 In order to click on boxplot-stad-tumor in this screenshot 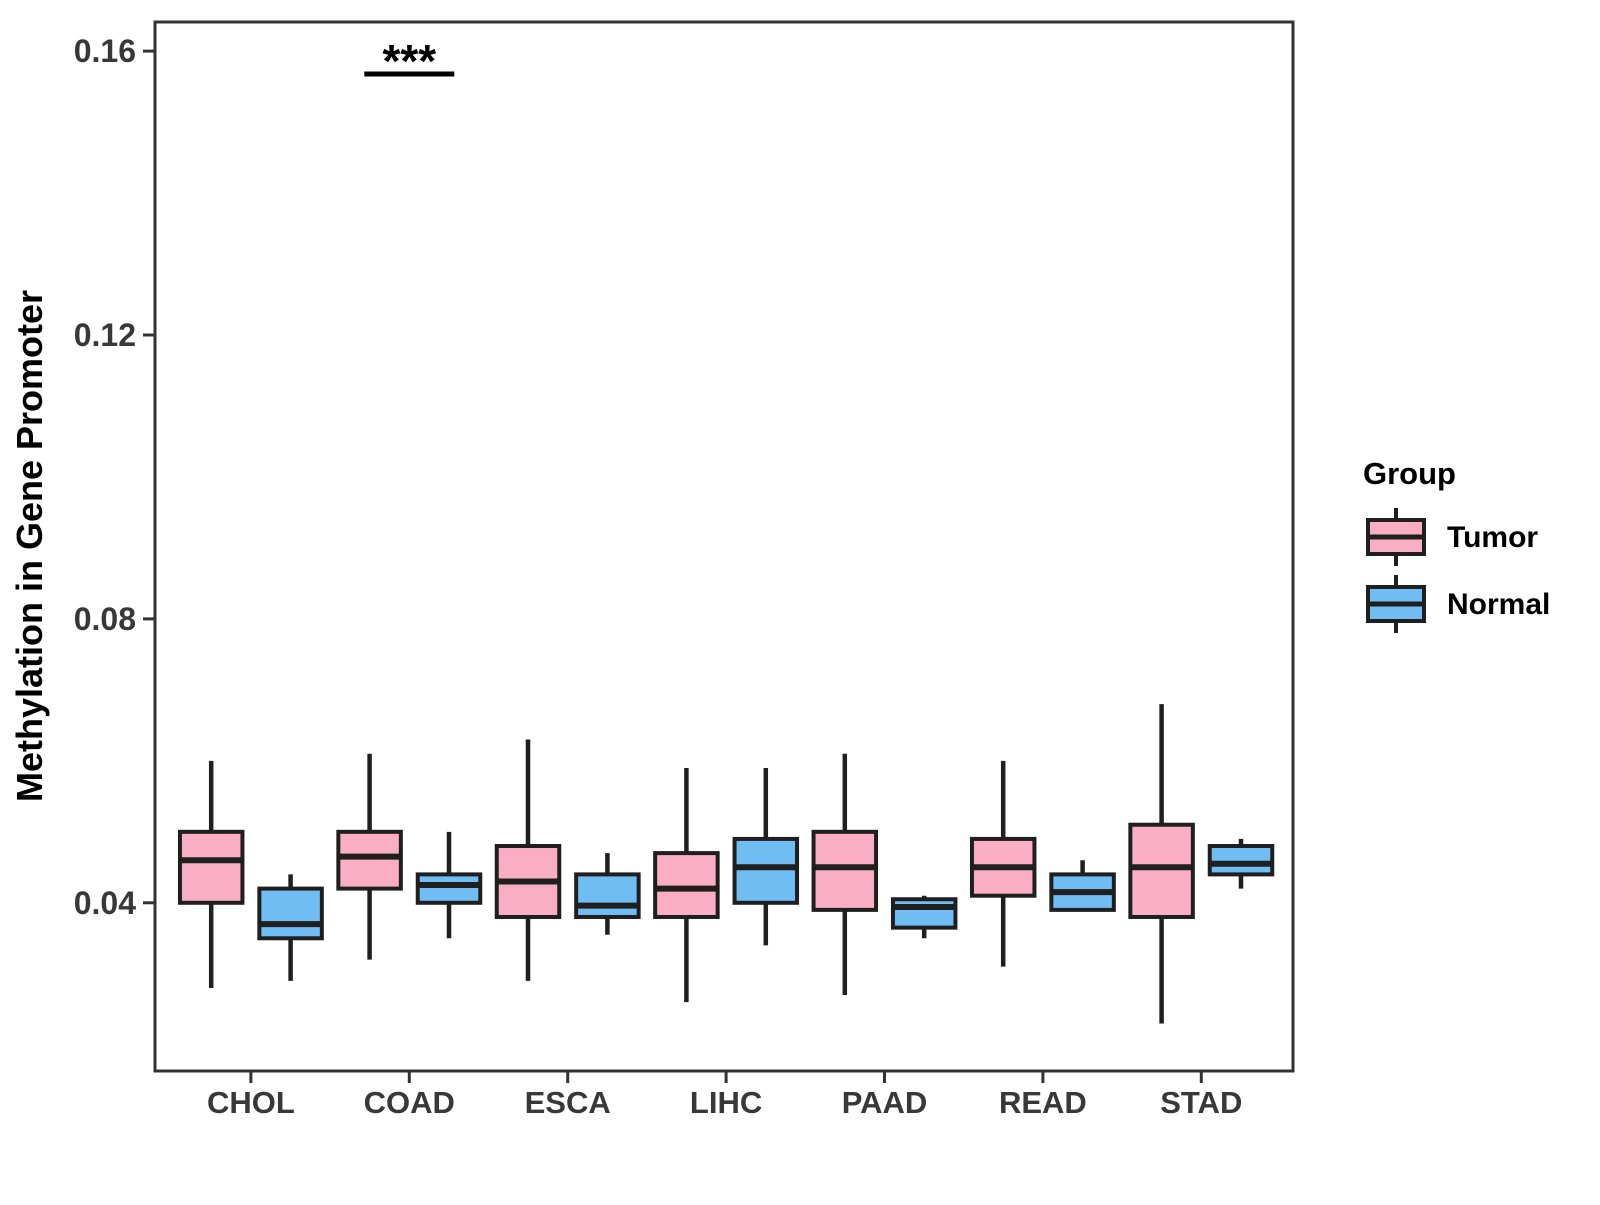, I will do `click(1161, 864)`.